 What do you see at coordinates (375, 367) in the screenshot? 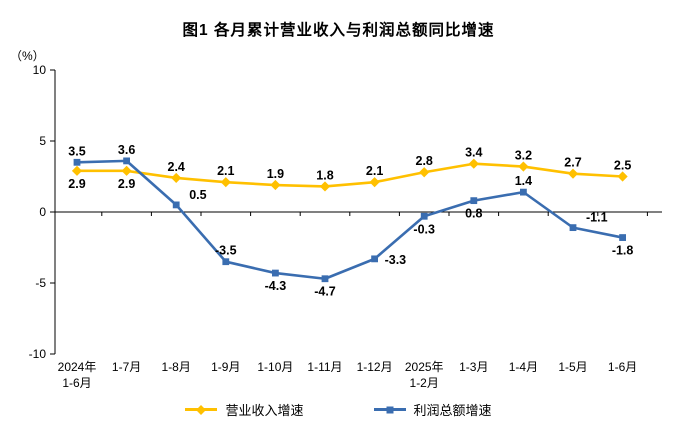
I see `svg-text: 1-12月` at bounding box center [375, 367].